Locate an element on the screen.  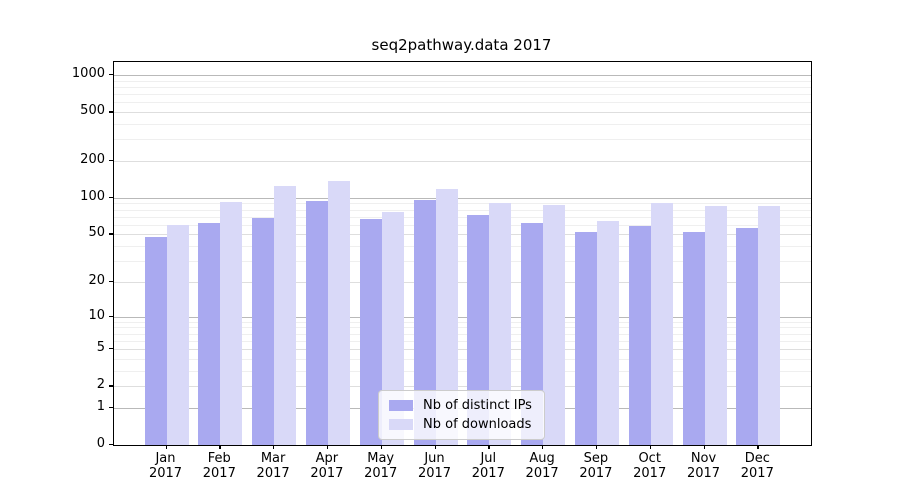
x-axis-tick-label: Sep 2017 is located at coordinates (596, 466).